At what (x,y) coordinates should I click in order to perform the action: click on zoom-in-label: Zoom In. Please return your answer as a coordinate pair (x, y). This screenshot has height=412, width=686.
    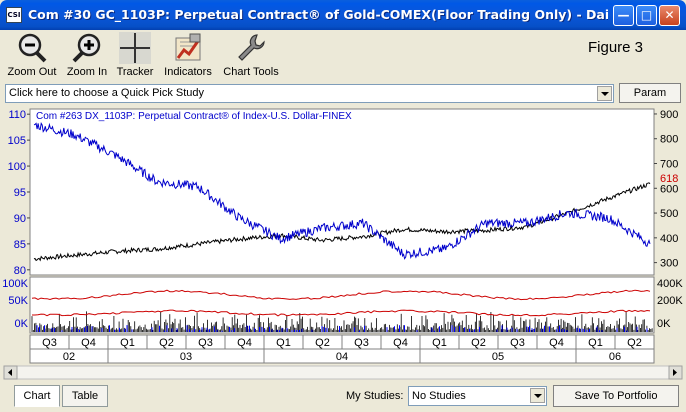
    Looking at the image, I should click on (87, 72).